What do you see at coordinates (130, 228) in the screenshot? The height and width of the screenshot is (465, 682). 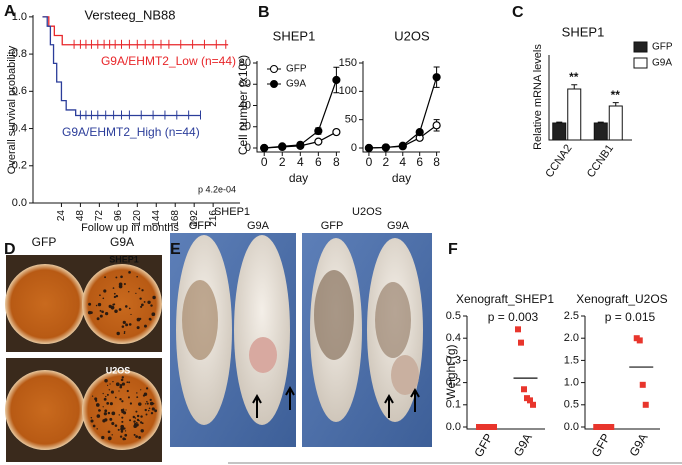 I see `x-axis-label: Follow up in months` at bounding box center [130, 228].